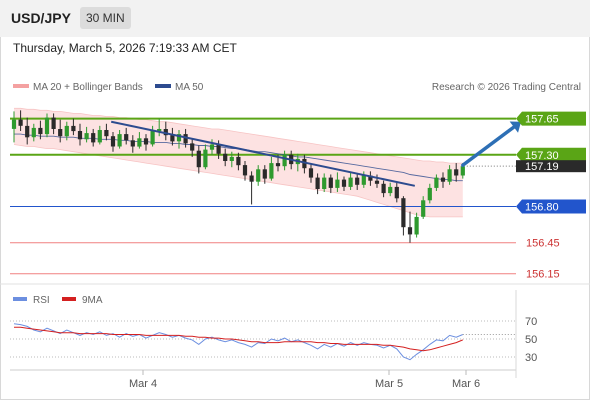 This screenshot has height=400, width=590. I want to click on rsi-tick-label: 50, so click(531, 340).